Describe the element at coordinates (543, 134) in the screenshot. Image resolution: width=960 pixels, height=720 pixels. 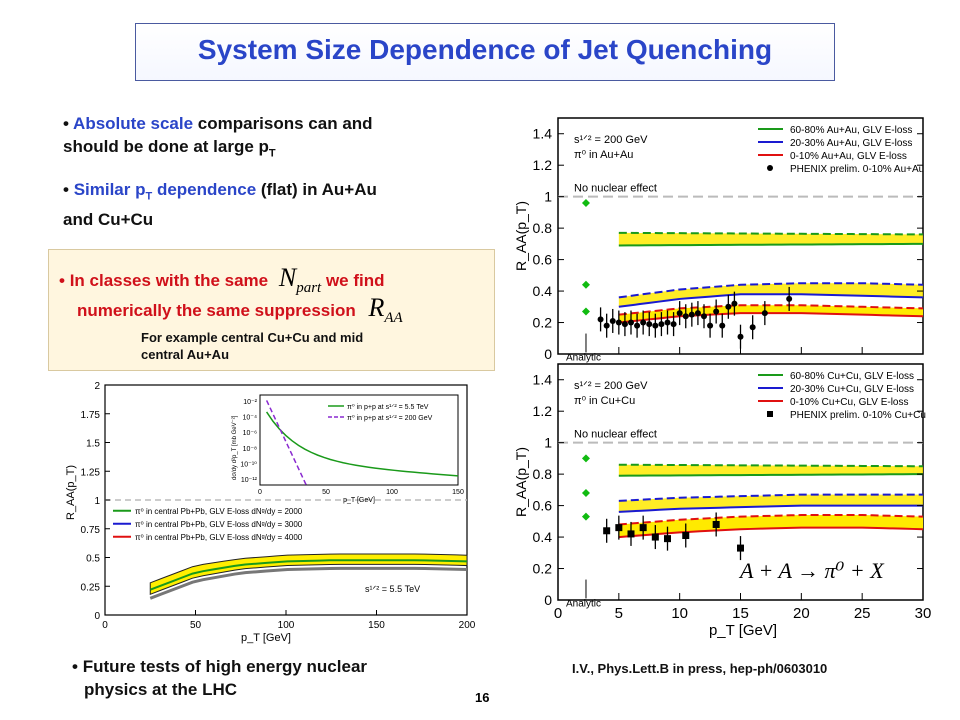
I see `y-tick-label: 1.4` at that location.